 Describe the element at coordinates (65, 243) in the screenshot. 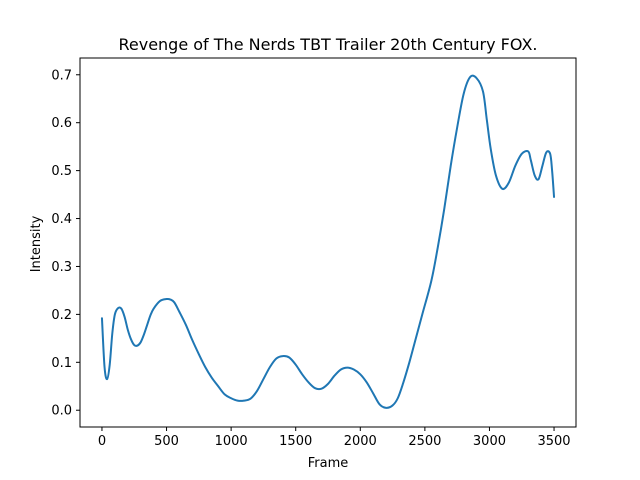

I see `y-axis: 0.0 0.1 0.2 0.3 0.4 0.5 0.6 0.7` at that location.